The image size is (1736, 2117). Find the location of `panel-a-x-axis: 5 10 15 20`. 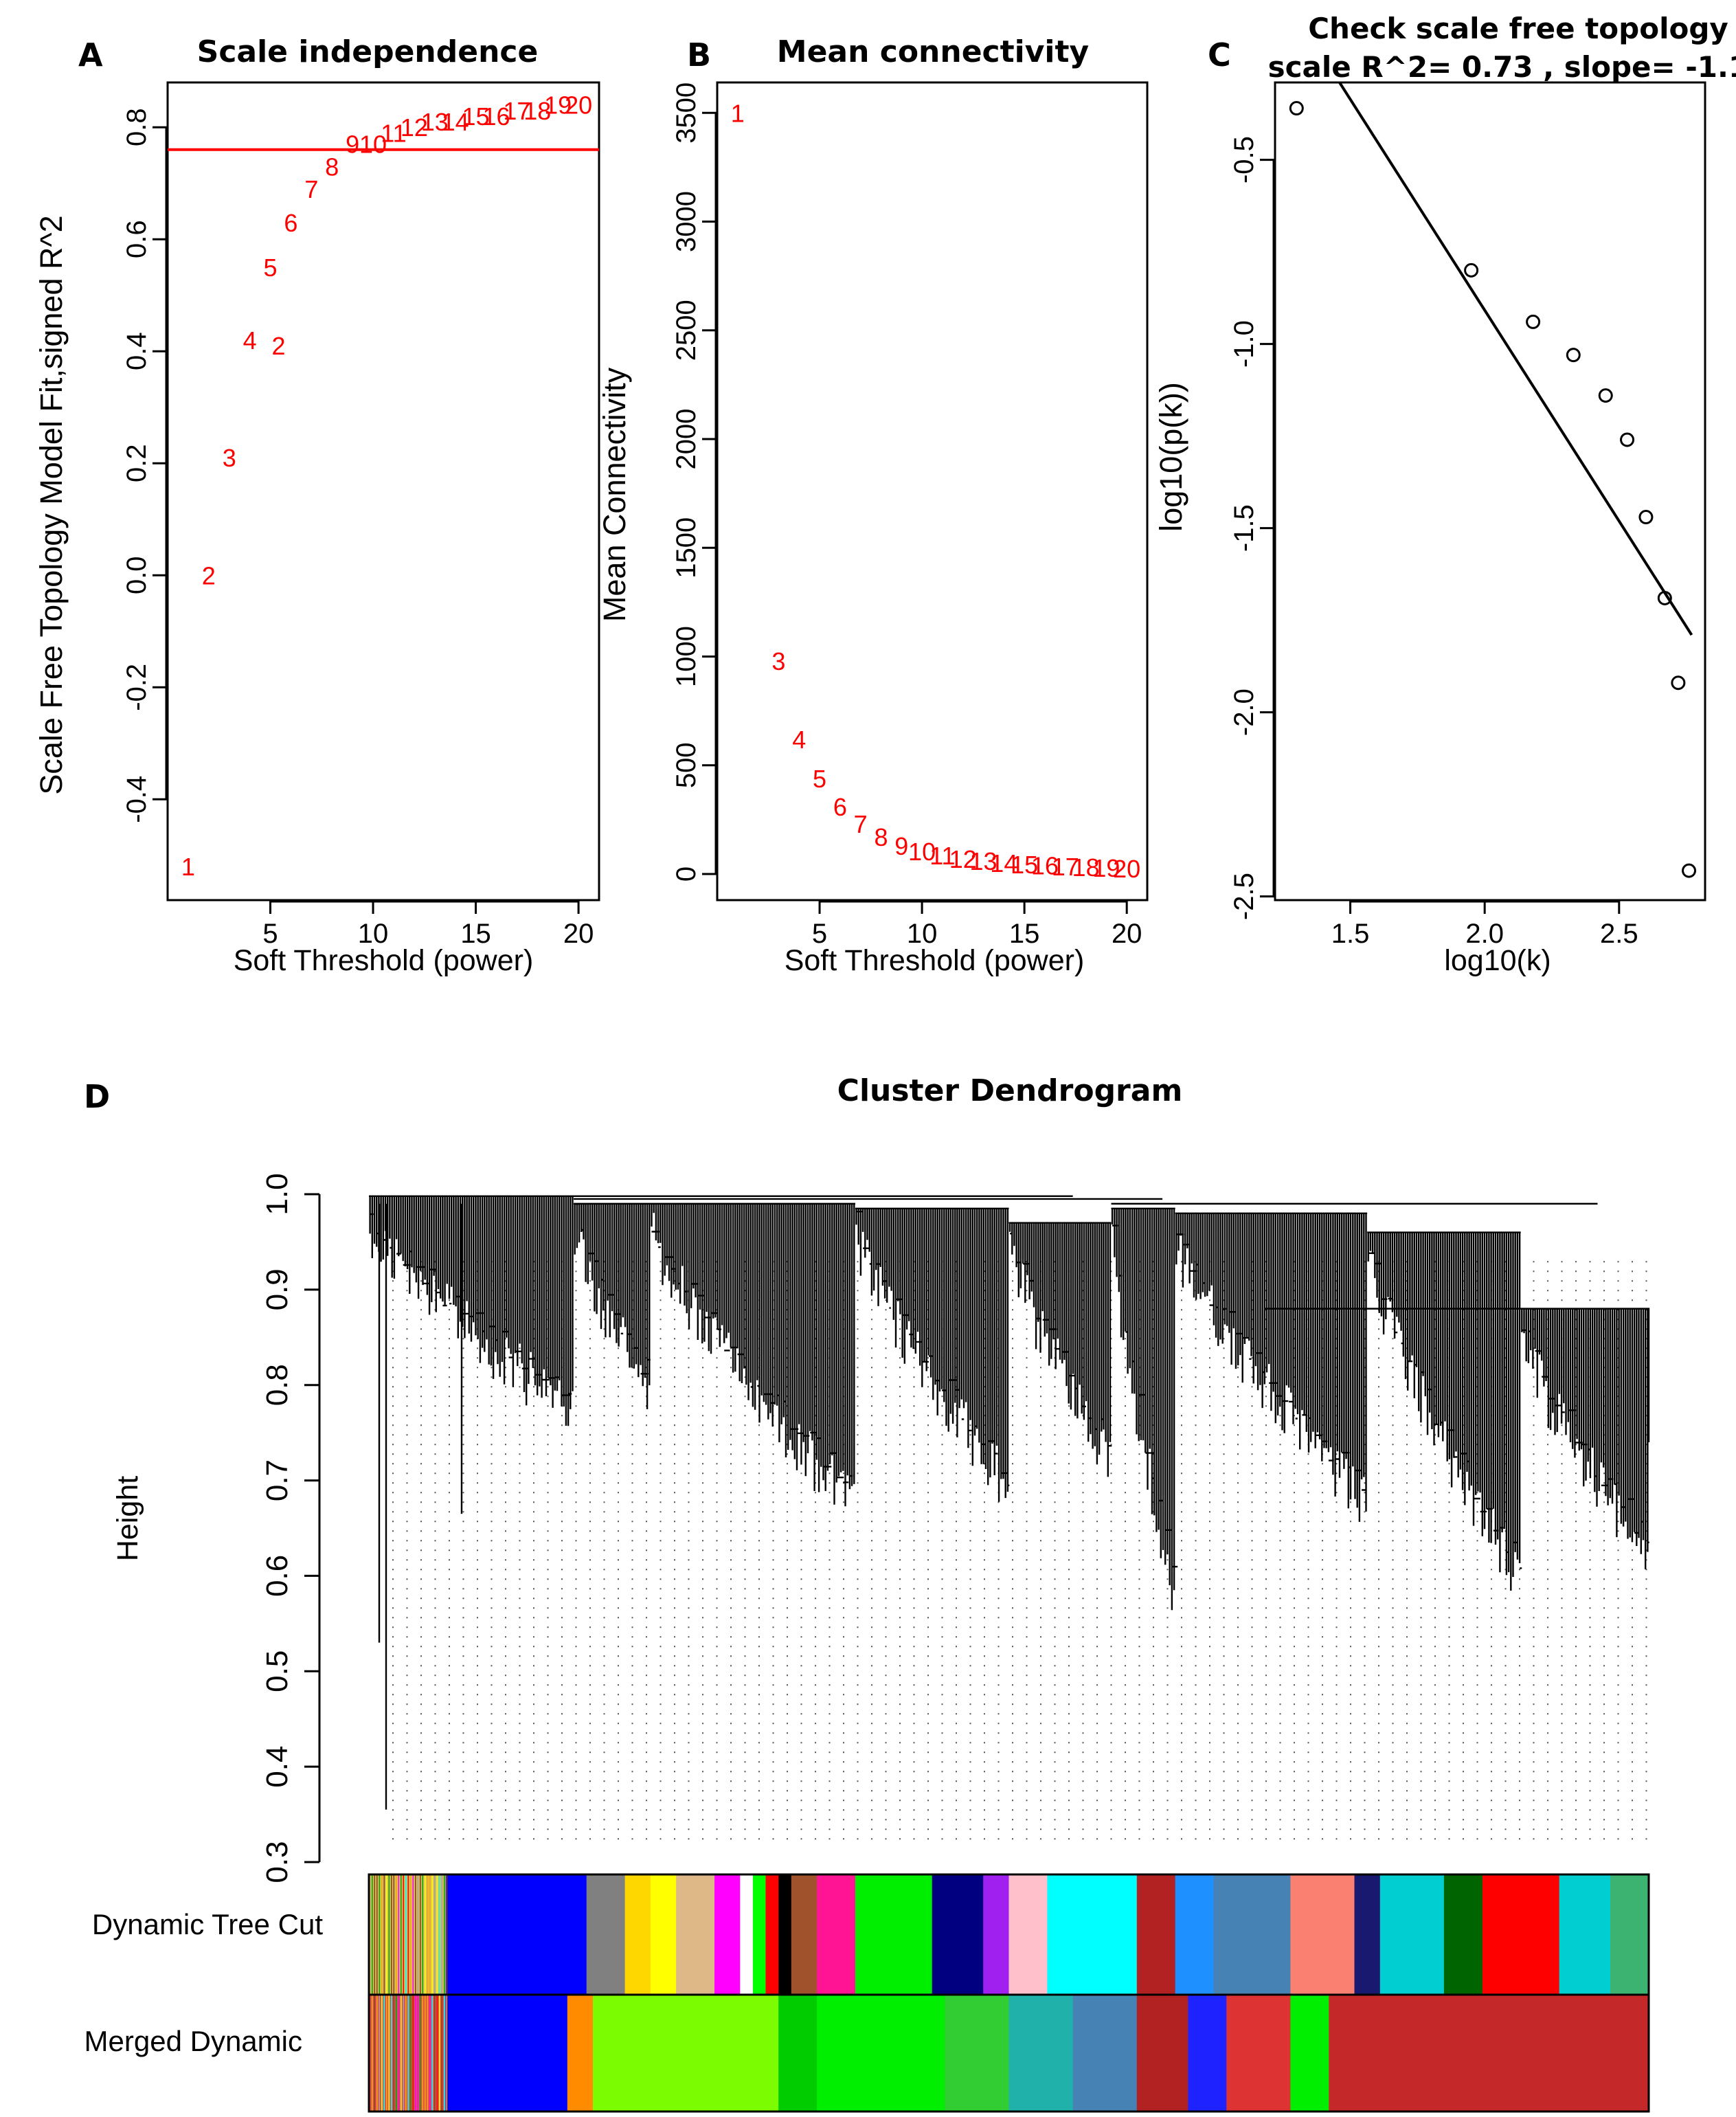

panel-a-x-axis: 5 10 15 20 is located at coordinates (428, 925).